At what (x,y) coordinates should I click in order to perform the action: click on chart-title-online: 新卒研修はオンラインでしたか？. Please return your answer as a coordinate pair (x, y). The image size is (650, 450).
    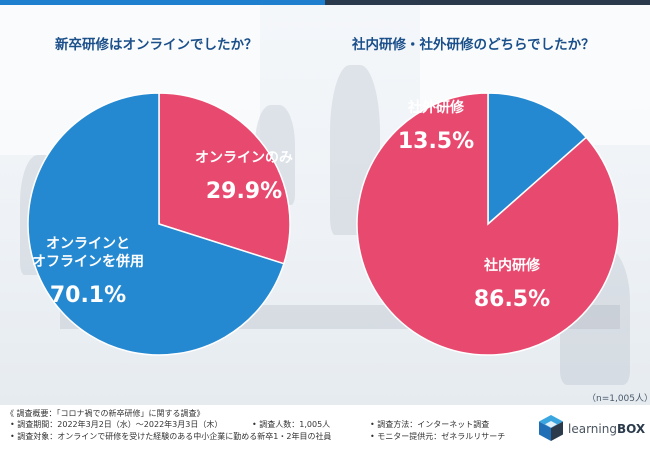
    Looking at the image, I should click on (156, 45).